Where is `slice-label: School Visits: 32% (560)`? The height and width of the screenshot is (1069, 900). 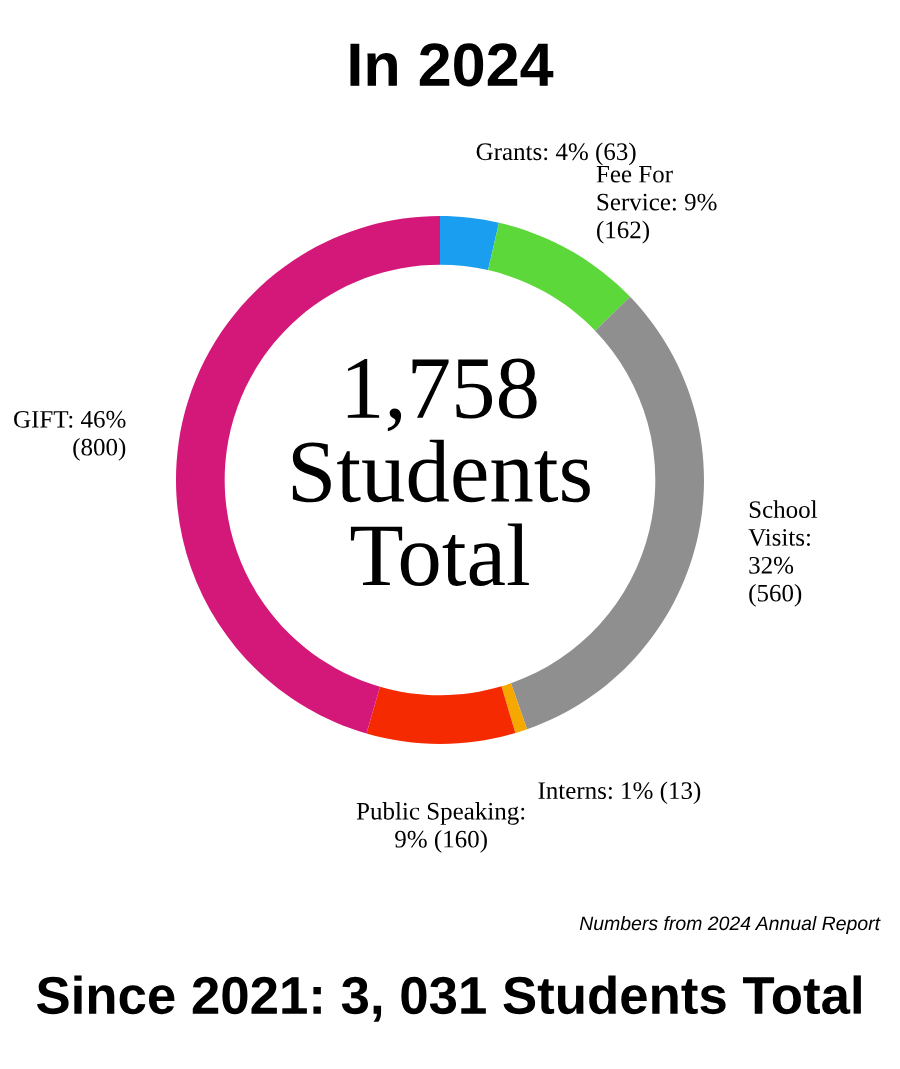 slice-label: School Visits: 32% (560) is located at coordinates (783, 553).